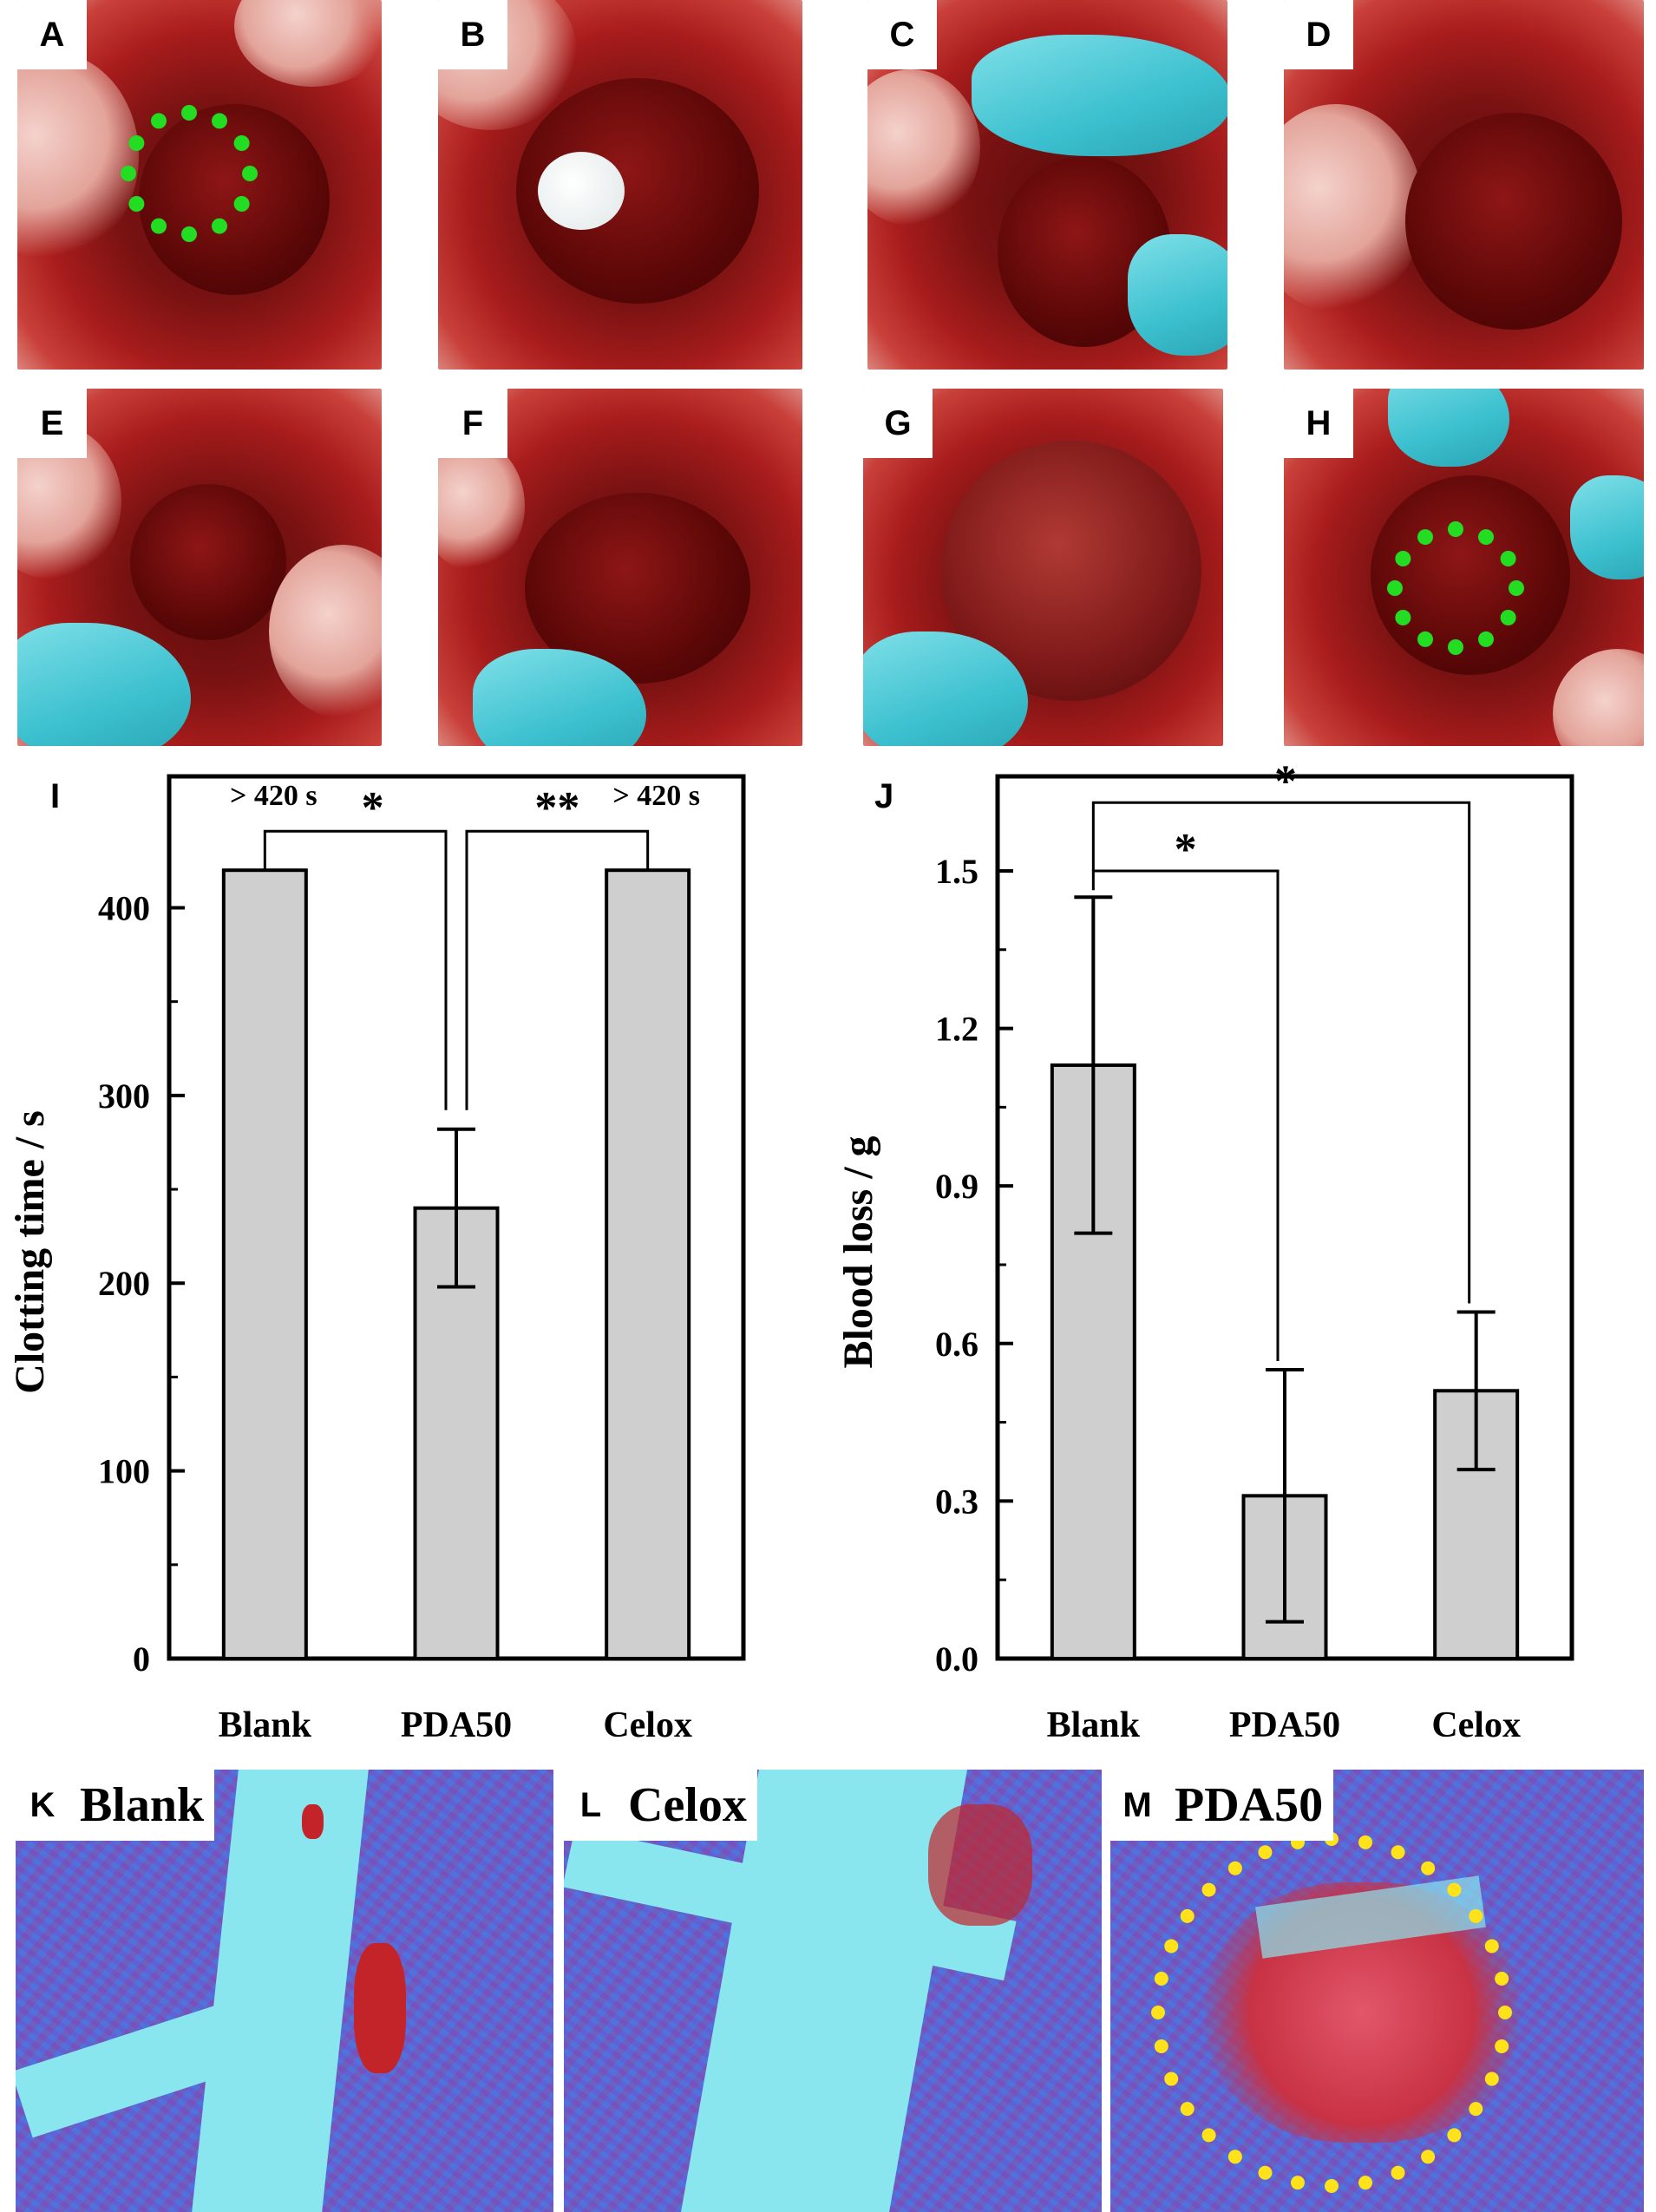  I want to click on photo-panel-d: D, so click(1464, 185).